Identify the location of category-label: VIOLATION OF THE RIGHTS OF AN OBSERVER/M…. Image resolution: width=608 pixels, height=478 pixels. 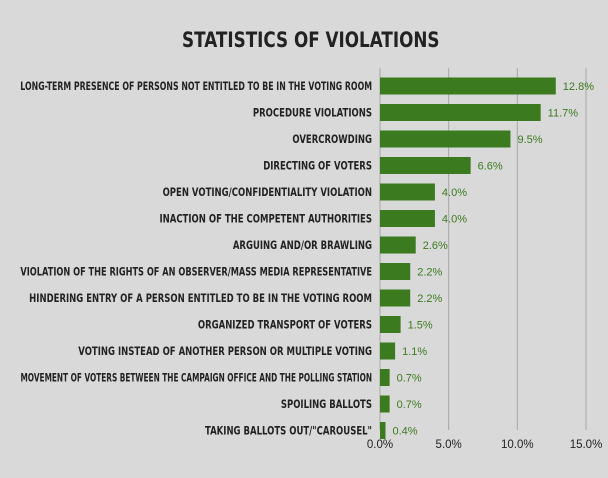
(196, 272).